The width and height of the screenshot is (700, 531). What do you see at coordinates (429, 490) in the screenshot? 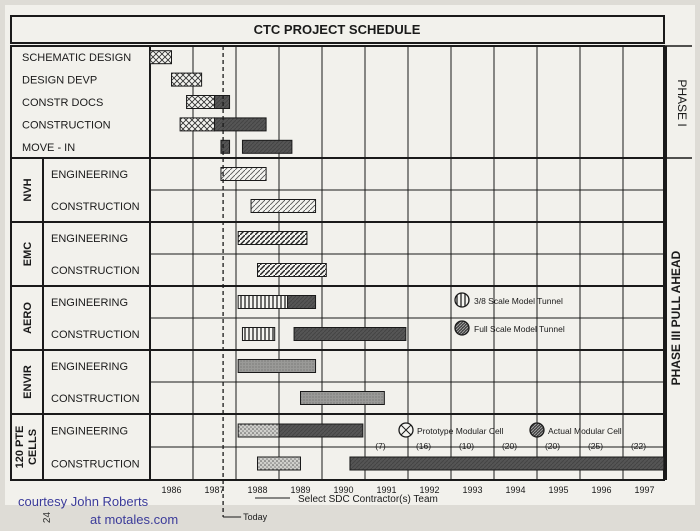
I see `year-label: 1992` at bounding box center [429, 490].